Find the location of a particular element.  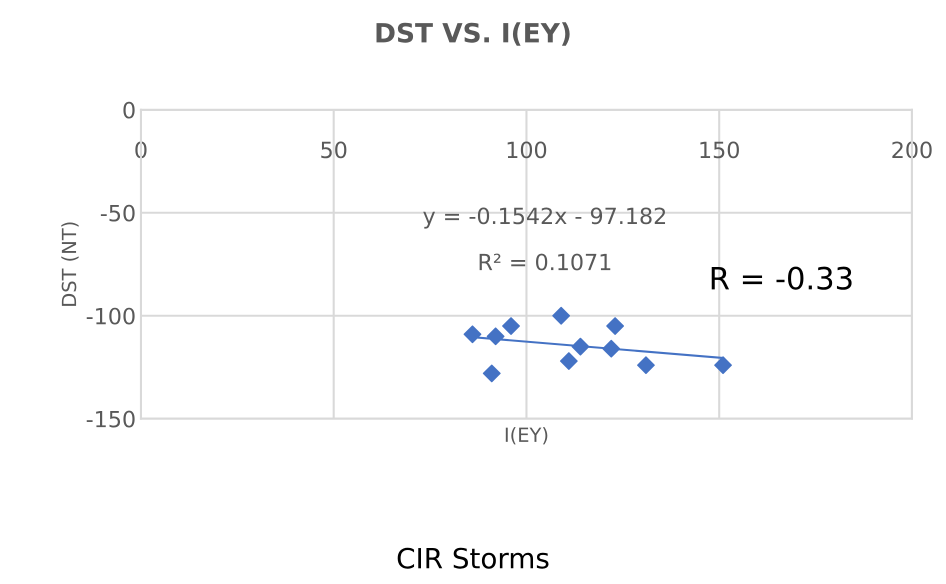

x-tick-label: 100 is located at coordinates (527, 149).